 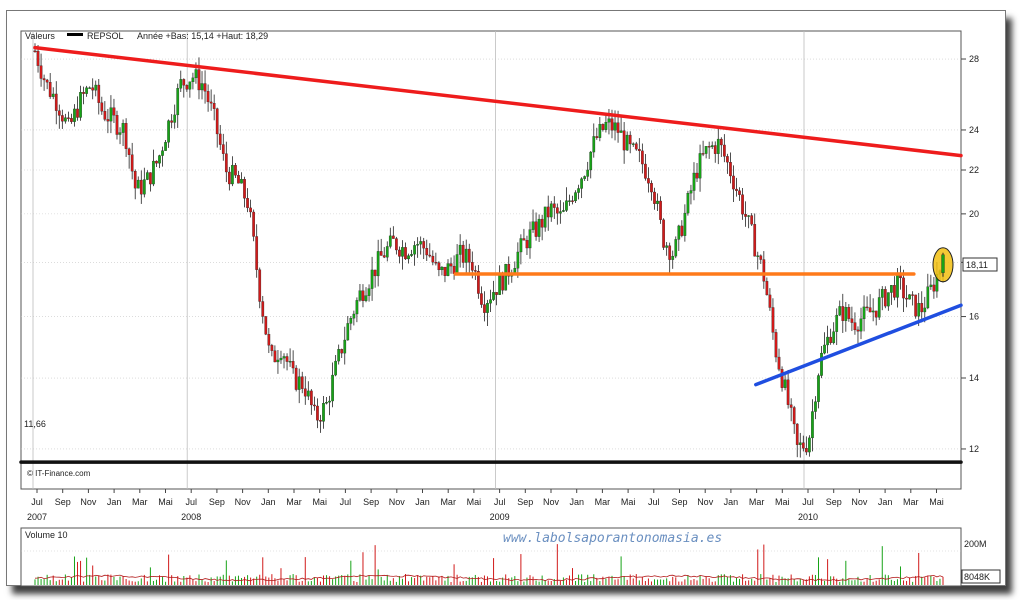 I want to click on y-tick-label: 24, so click(x=974, y=130).